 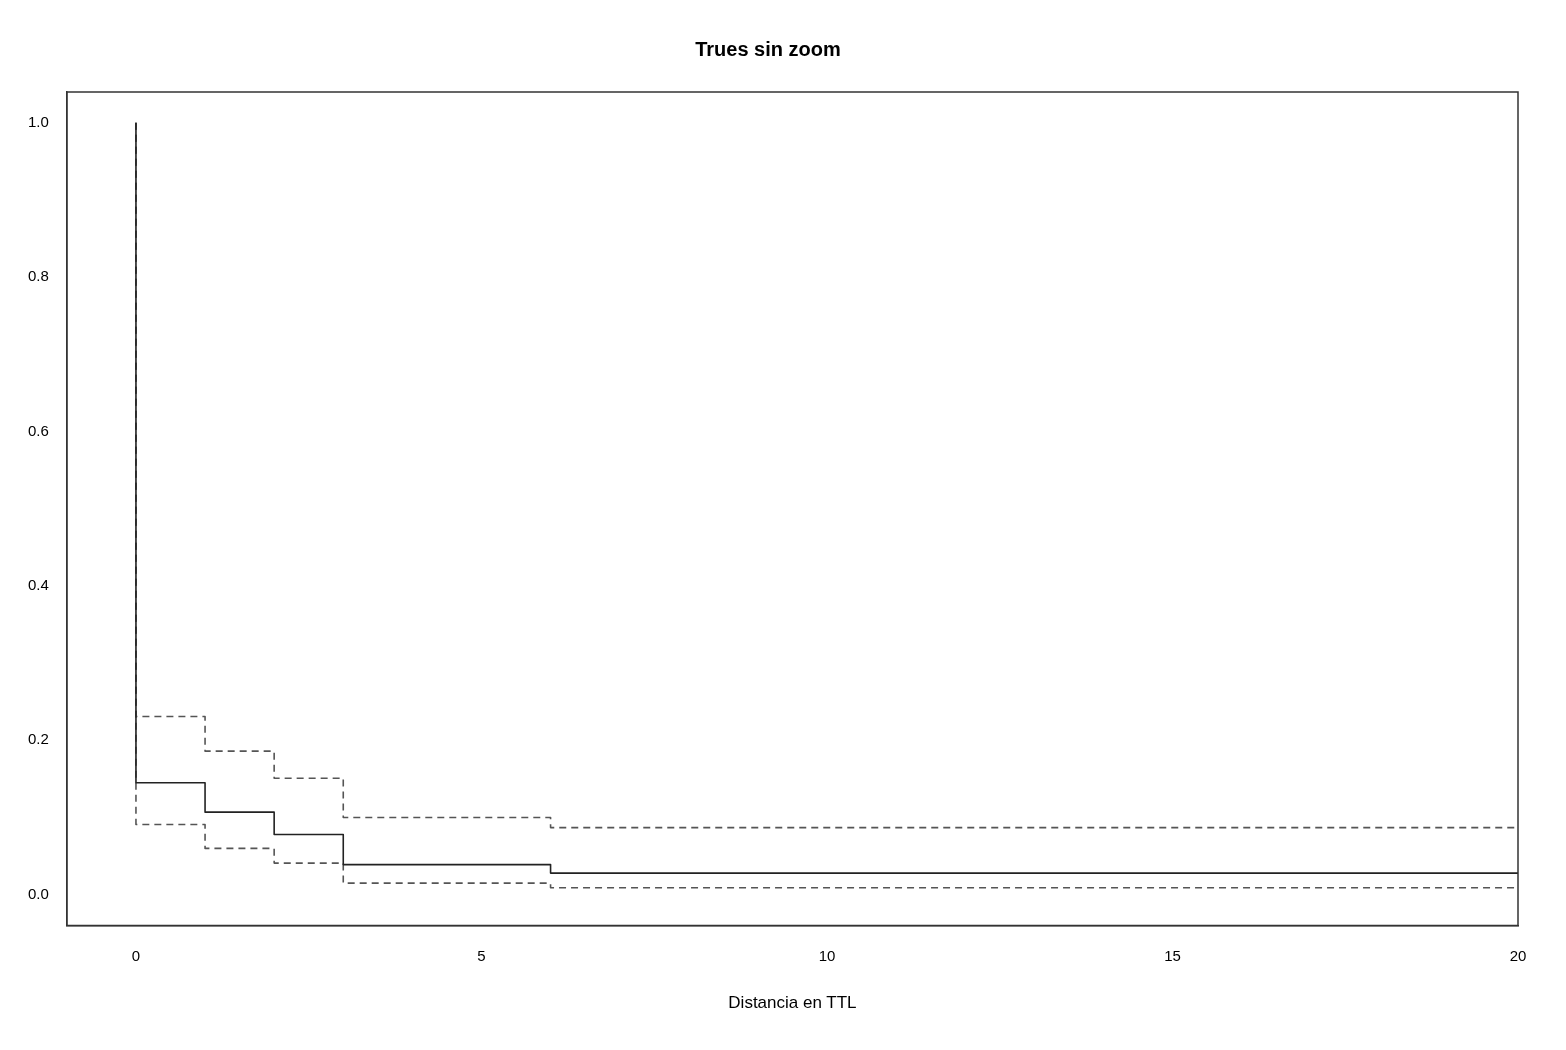 I want to click on y-tick-label: 0.2, so click(x=38, y=739).